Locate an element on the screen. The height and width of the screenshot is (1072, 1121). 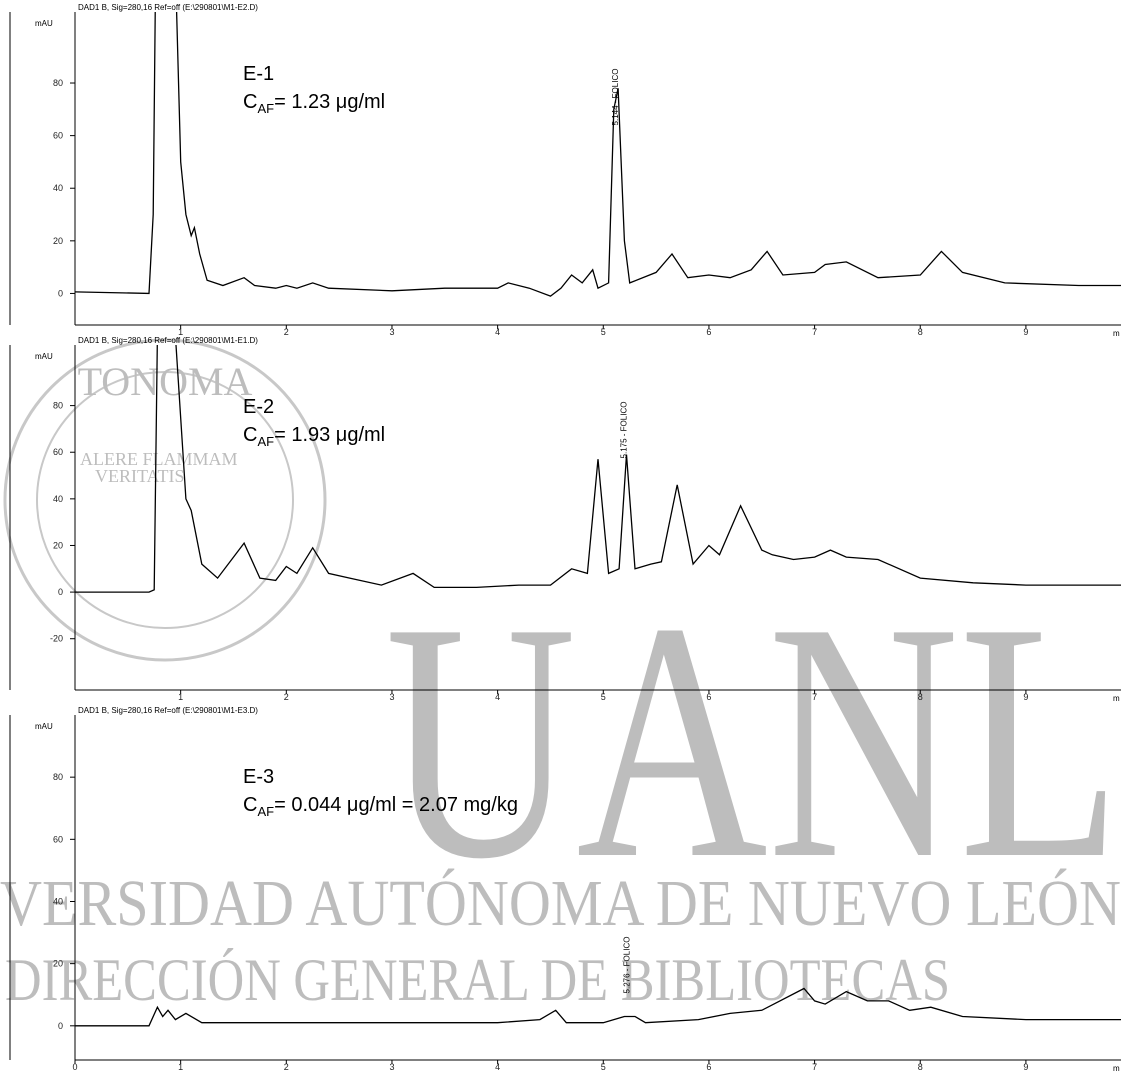
y-tick-label: -20 is located at coordinates (56, 639).